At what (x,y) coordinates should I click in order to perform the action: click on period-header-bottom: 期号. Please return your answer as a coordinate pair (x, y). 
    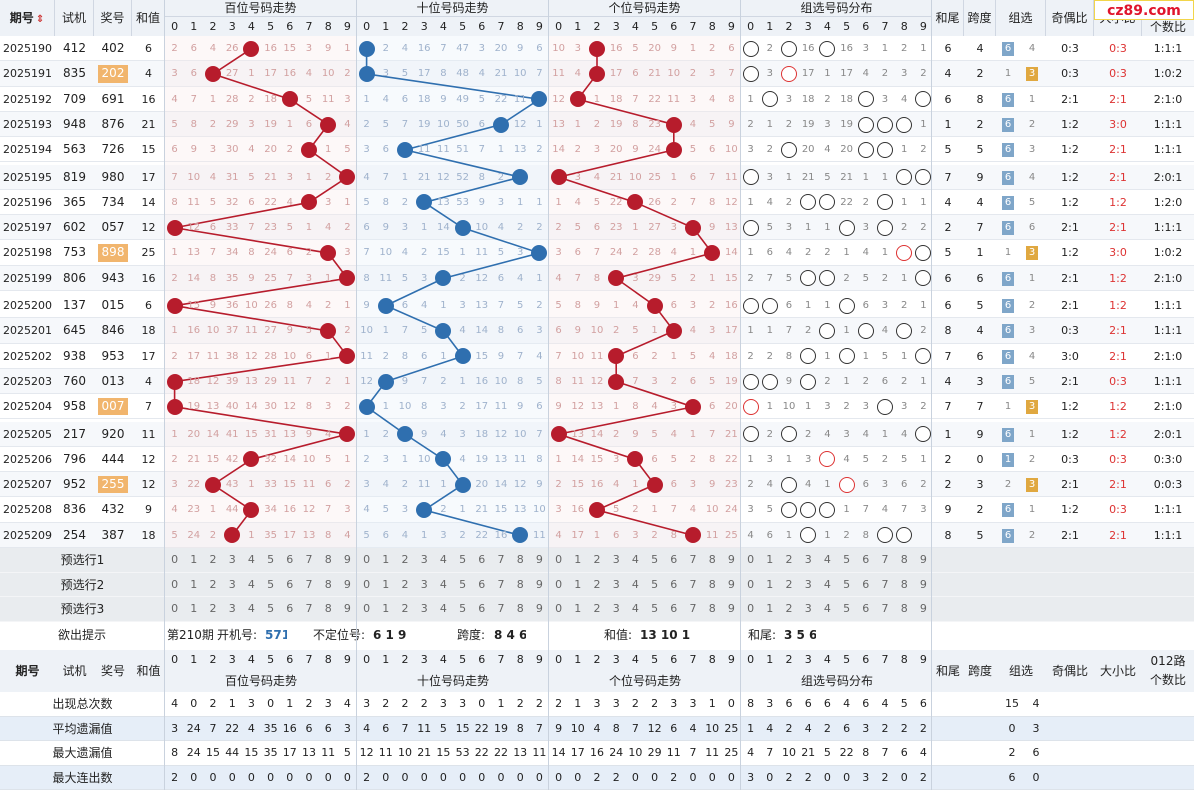
    Looking at the image, I should click on (27, 671).